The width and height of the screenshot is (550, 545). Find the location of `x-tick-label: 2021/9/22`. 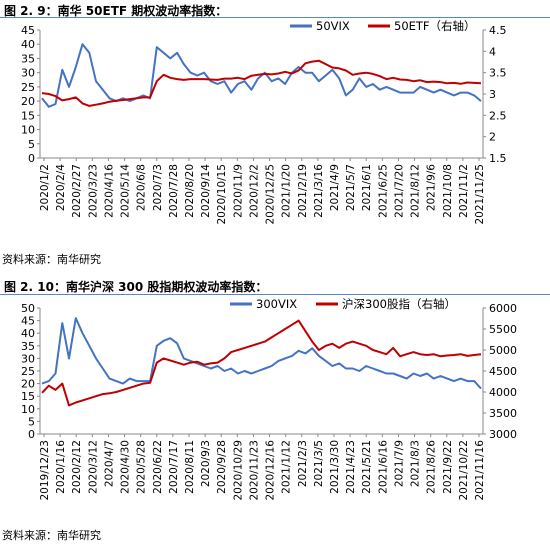

x-tick-label: 2021/9/22 is located at coordinates (448, 467).